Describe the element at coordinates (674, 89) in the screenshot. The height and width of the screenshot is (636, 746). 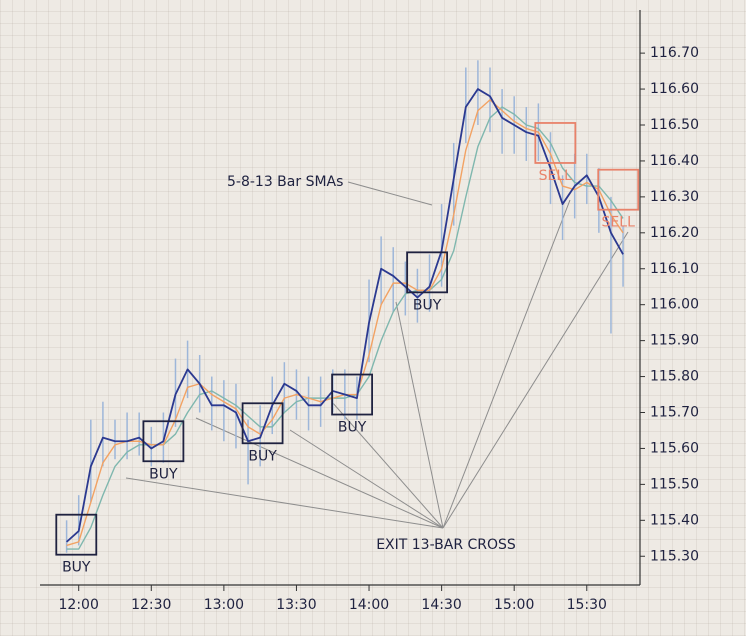
I see `y-tick-label: 116.60` at that location.